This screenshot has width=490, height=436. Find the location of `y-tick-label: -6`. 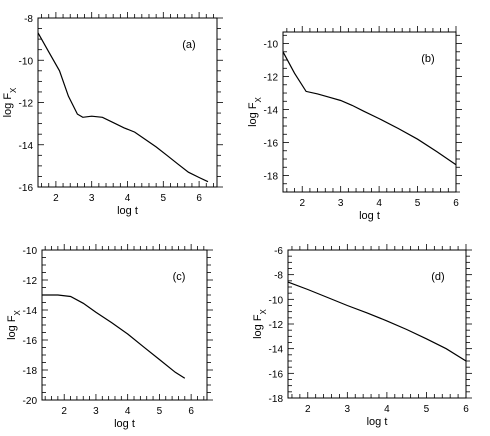

y-tick-label: -6 is located at coordinates (278, 251).